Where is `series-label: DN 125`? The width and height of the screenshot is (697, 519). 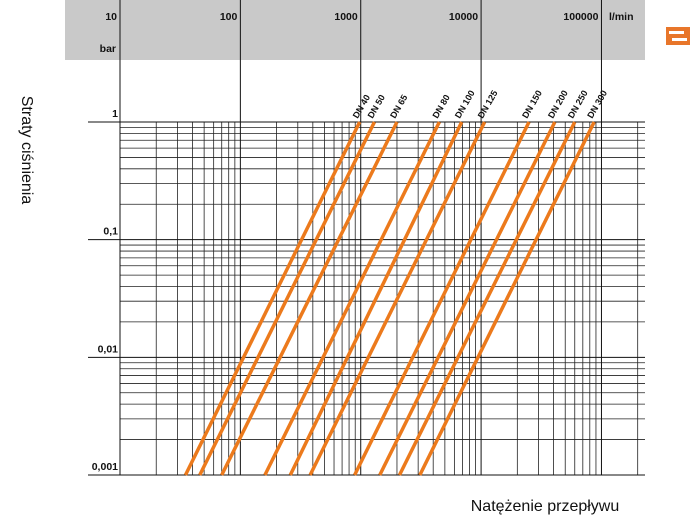
series-label: DN 125 is located at coordinates (488, 104).